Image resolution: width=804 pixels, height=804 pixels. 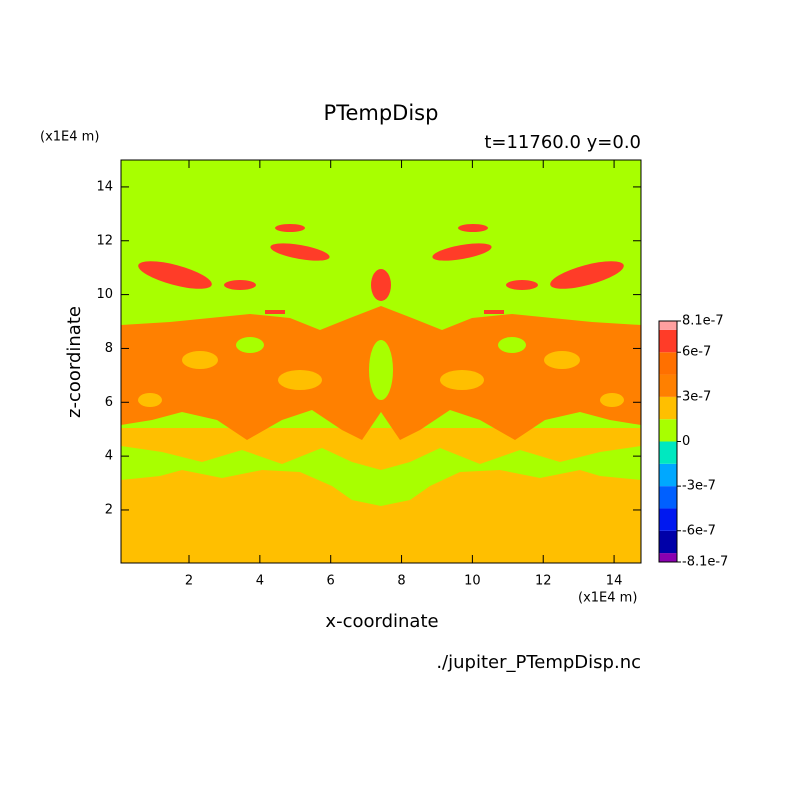 What do you see at coordinates (104, 186) in the screenshot?
I see `y-tick-label: 14` at bounding box center [104, 186].